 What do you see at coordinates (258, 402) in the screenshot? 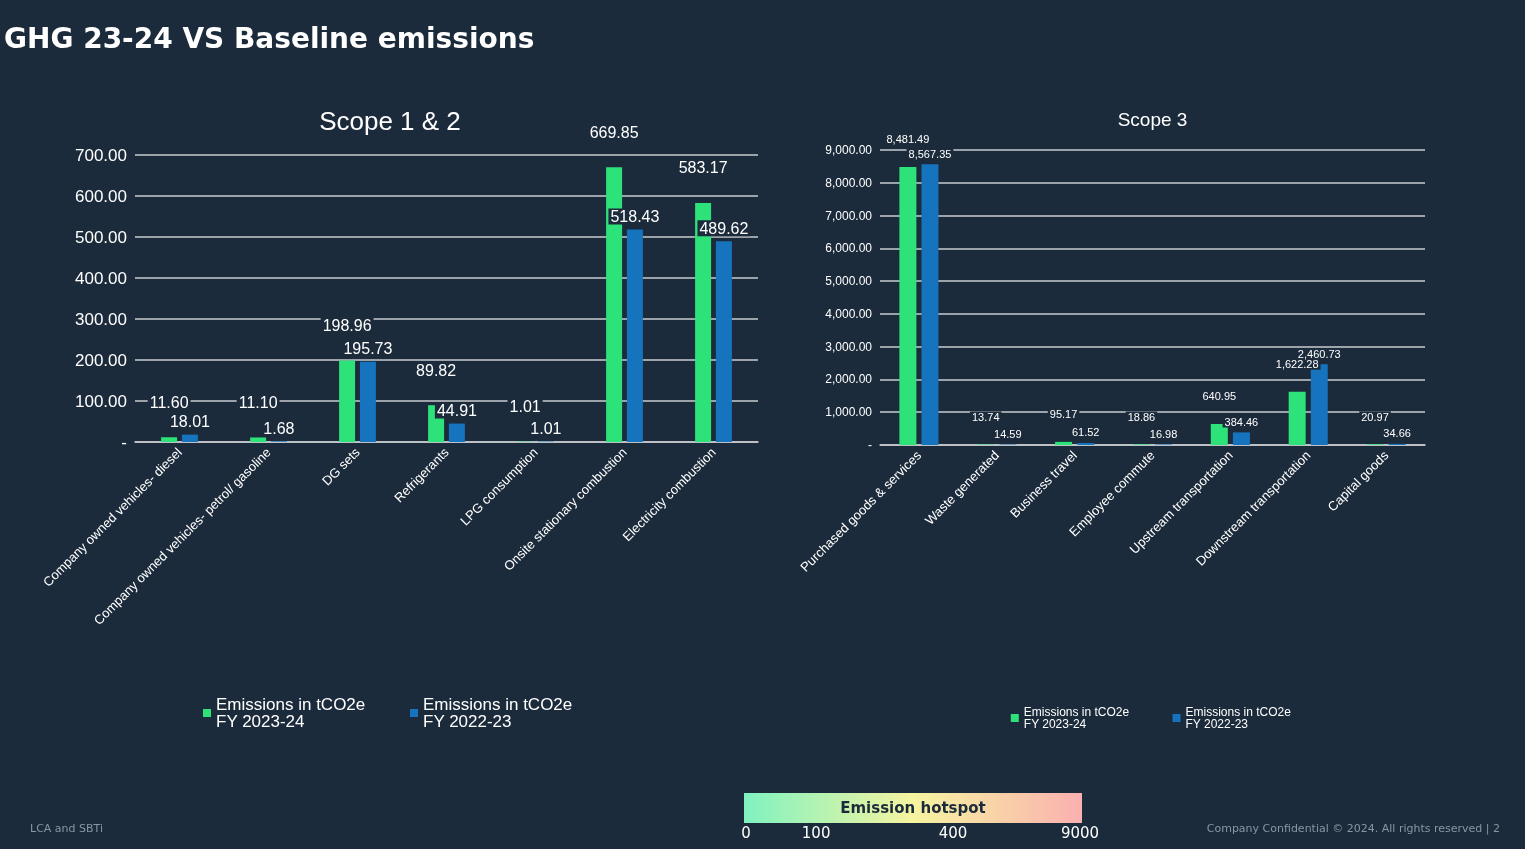
I see `data-label: 11.10` at bounding box center [258, 402].